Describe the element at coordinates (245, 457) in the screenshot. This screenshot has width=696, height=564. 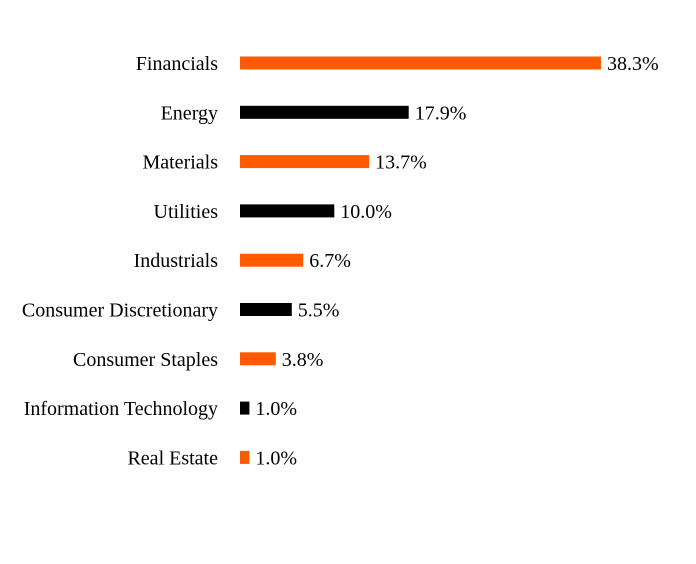
I see `bar-real-estate` at that location.